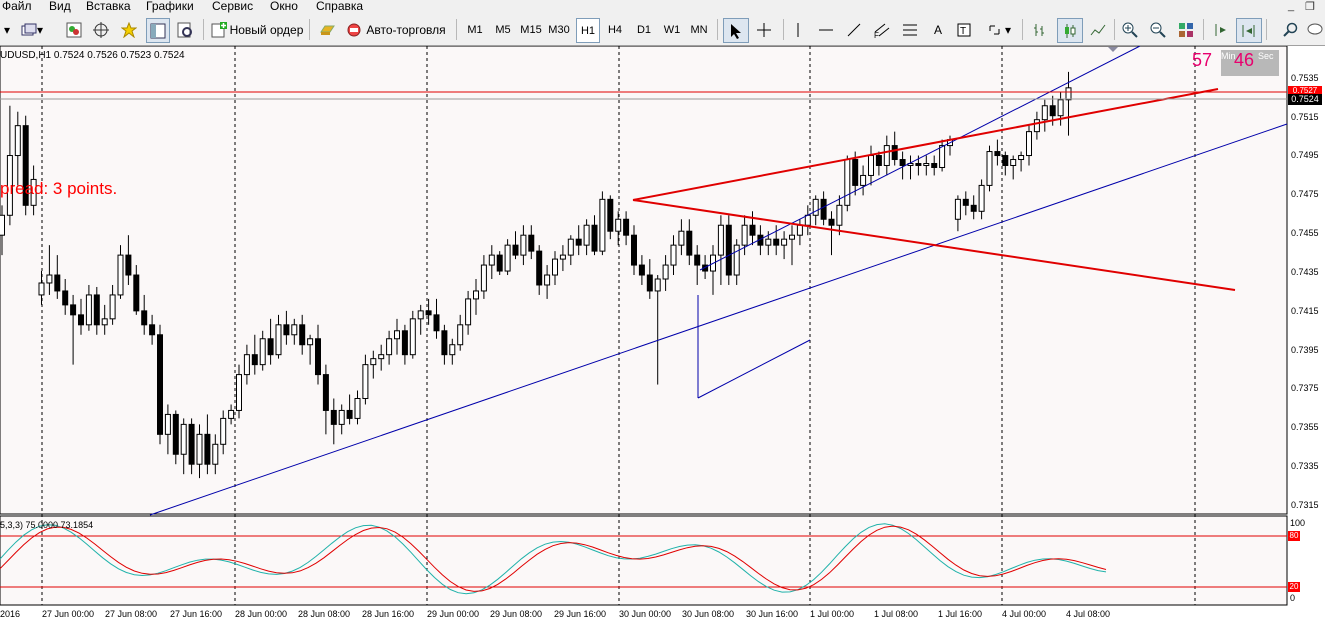 The height and width of the screenshot is (621, 1325). Describe the element at coordinates (7, 29) in the screenshot. I see `dropdown-arrow-icon: ▾` at that location.